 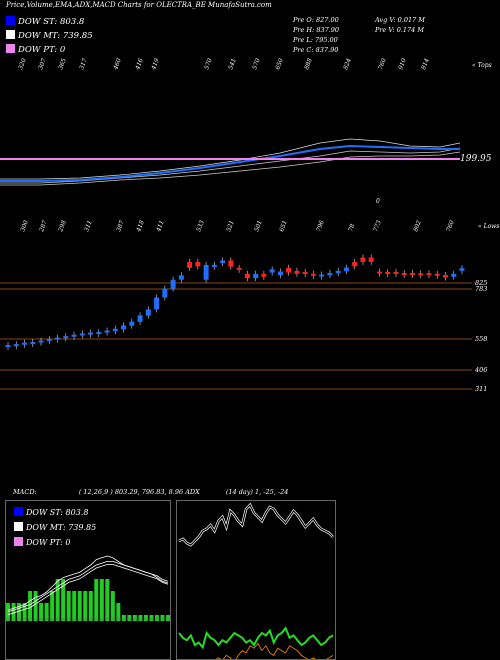 I want to click on dow-st-line, so click(x=230, y=163).